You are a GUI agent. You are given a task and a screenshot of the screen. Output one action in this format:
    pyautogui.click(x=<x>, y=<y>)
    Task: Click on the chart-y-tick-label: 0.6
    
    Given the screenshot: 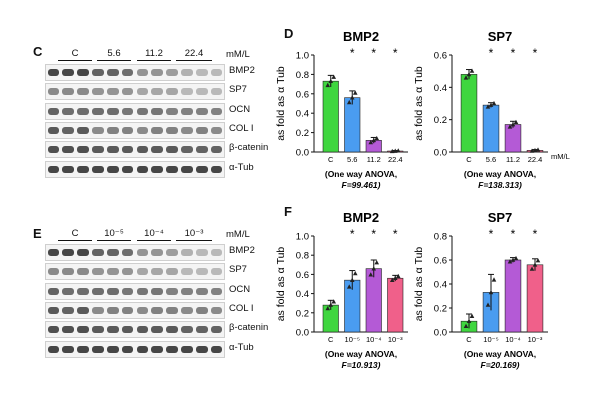 What is the action you would take?
    pyautogui.click(x=440, y=261)
    